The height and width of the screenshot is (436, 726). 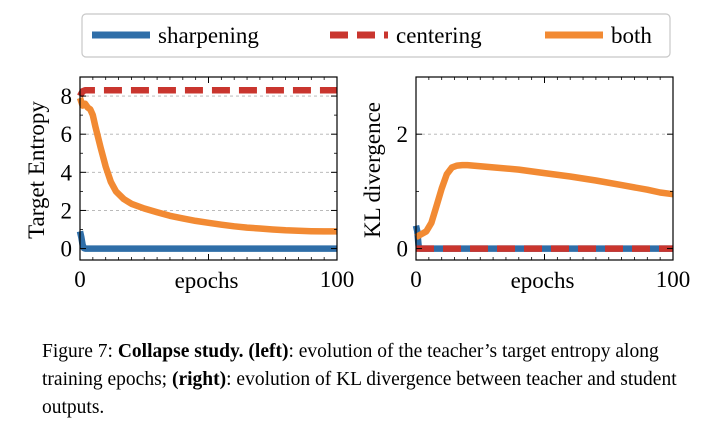 I want to click on legend-label-both: both, so click(x=631, y=35).